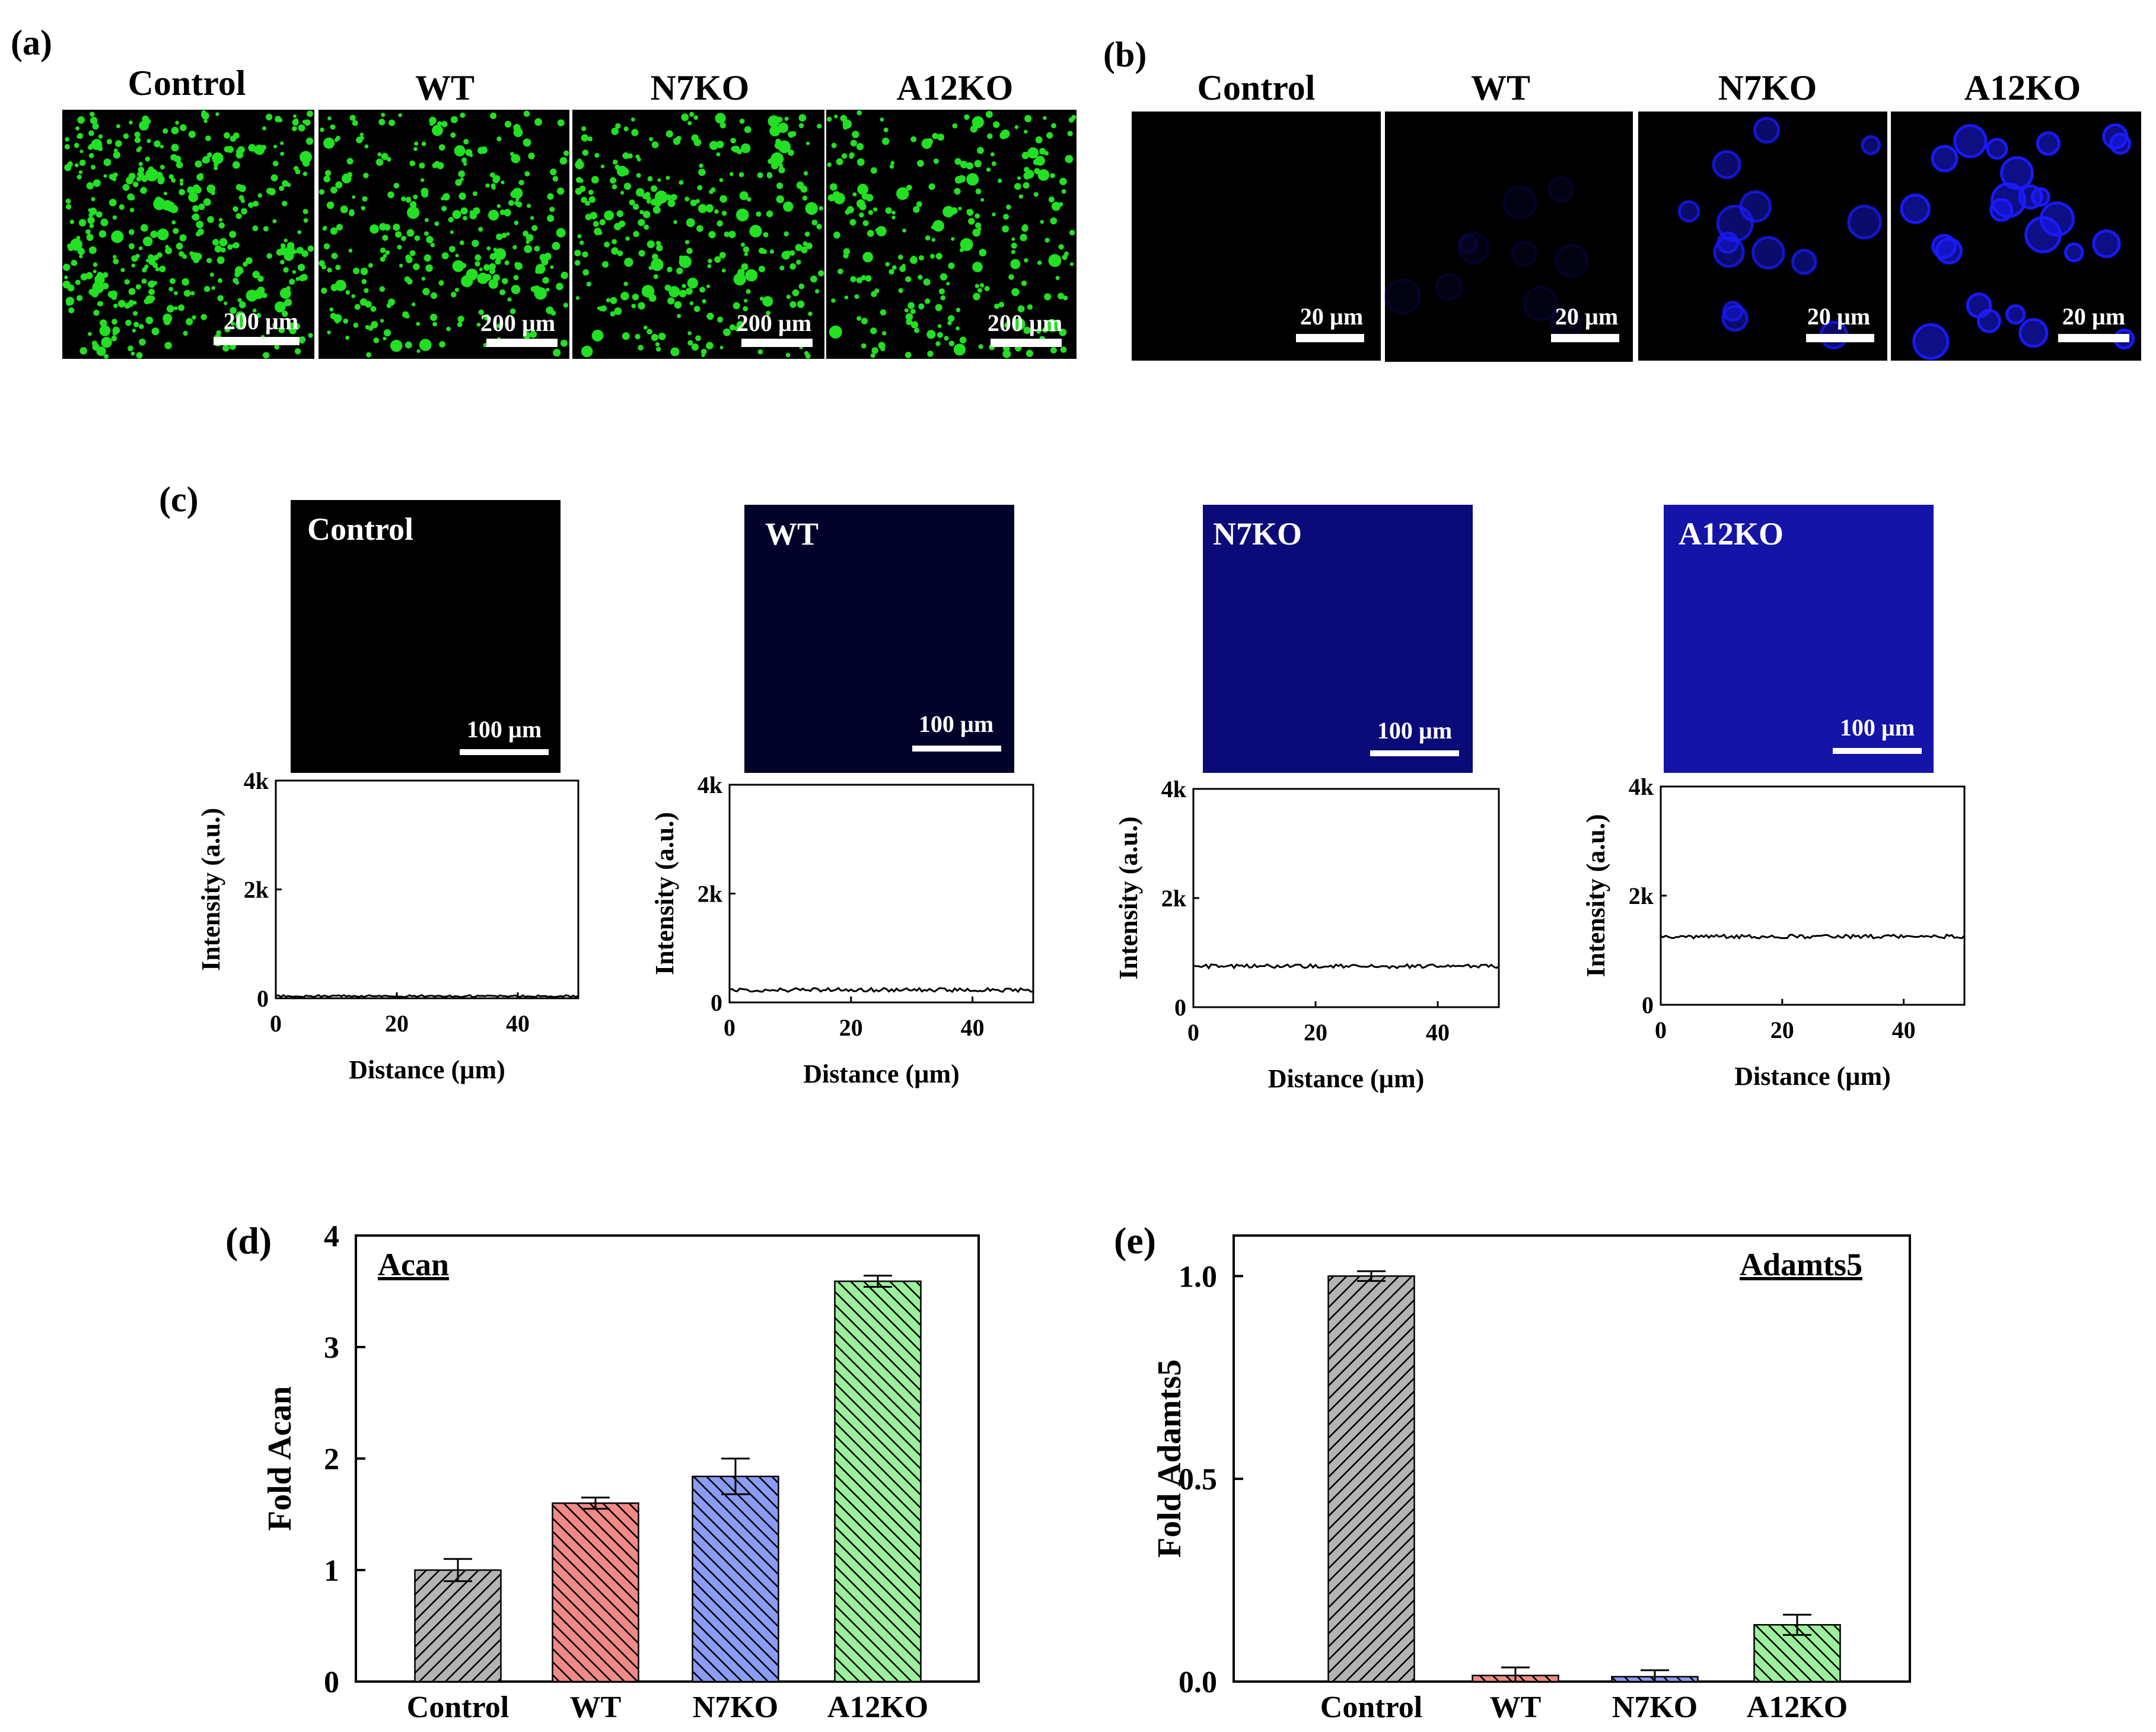 The height and width of the screenshot is (1732, 2156). Describe the element at coordinates (729, 1027) in the screenshot. I see `x-tick-label: 0` at that location.